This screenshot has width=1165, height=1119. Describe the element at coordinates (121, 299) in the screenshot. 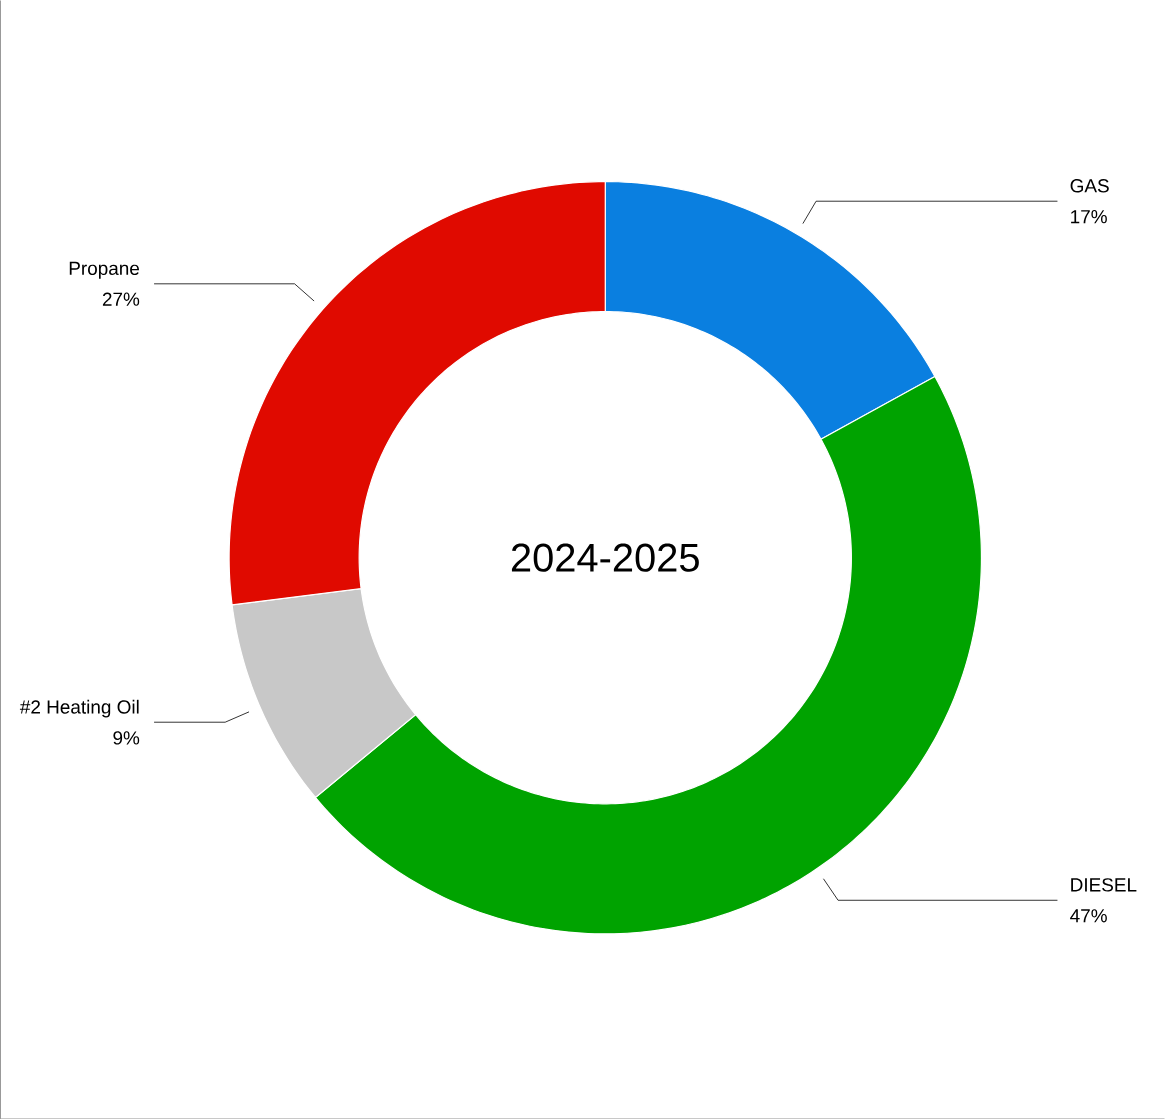

I see `data-label: 27%` at that location.